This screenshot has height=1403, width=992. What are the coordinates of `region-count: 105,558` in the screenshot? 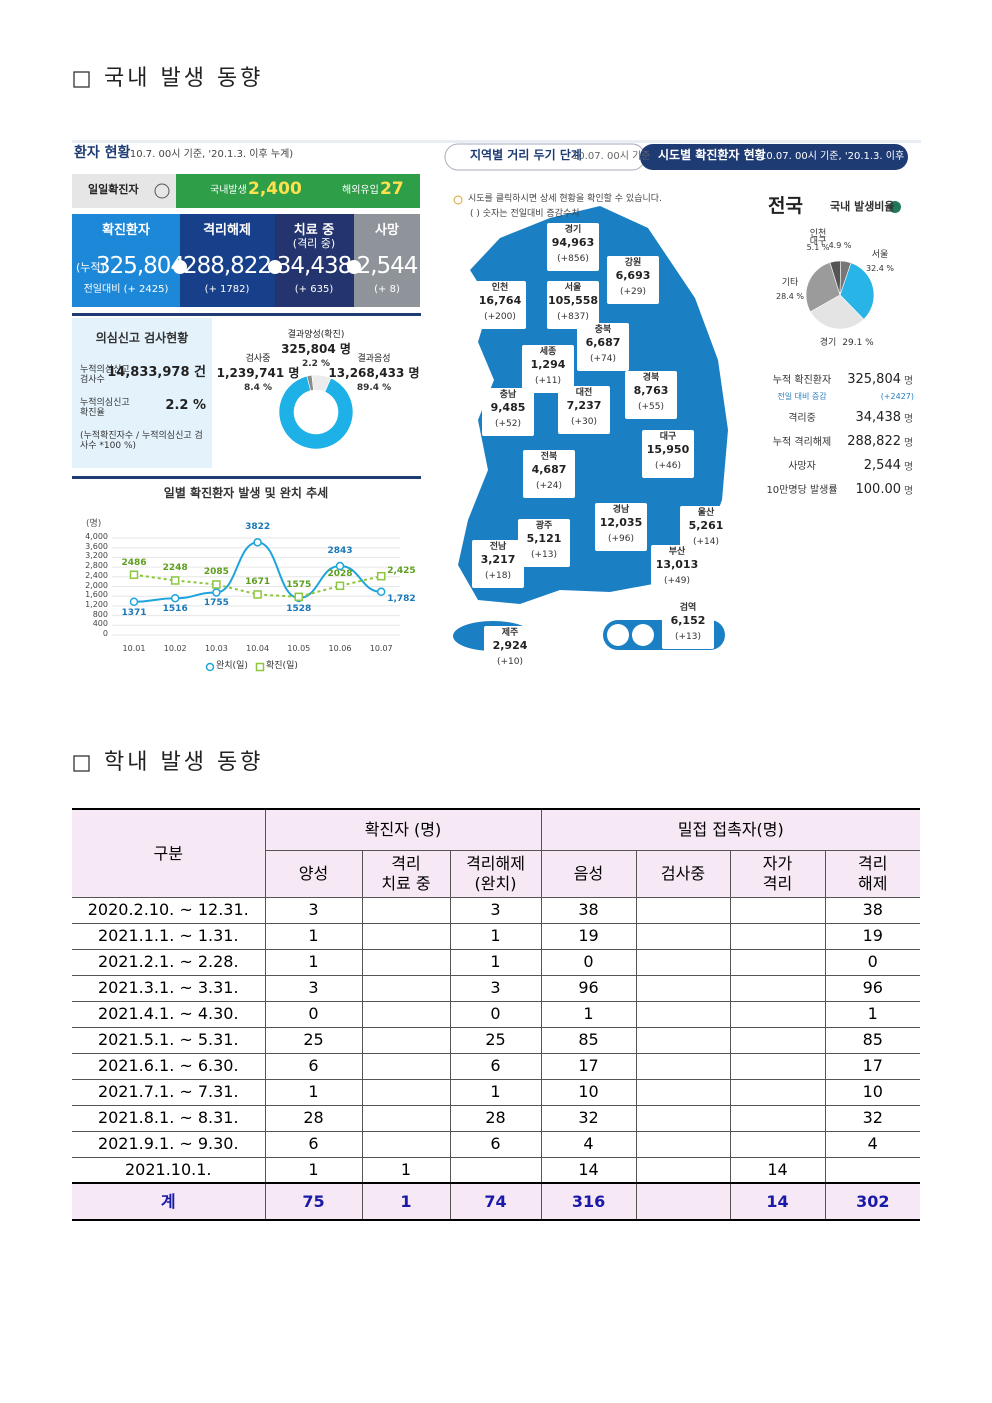 It's located at (573, 300).